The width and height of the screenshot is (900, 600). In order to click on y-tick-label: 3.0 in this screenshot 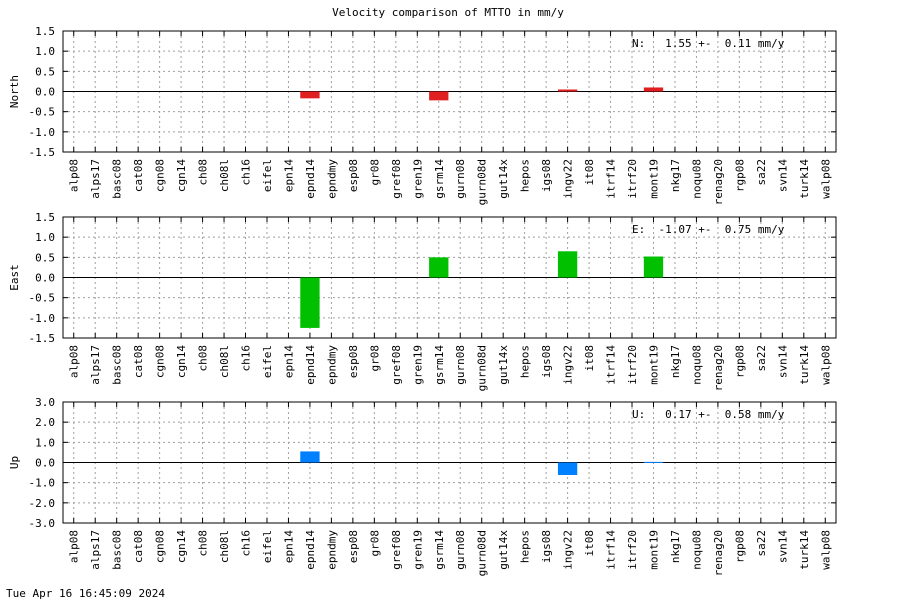, I will do `click(45, 402)`.